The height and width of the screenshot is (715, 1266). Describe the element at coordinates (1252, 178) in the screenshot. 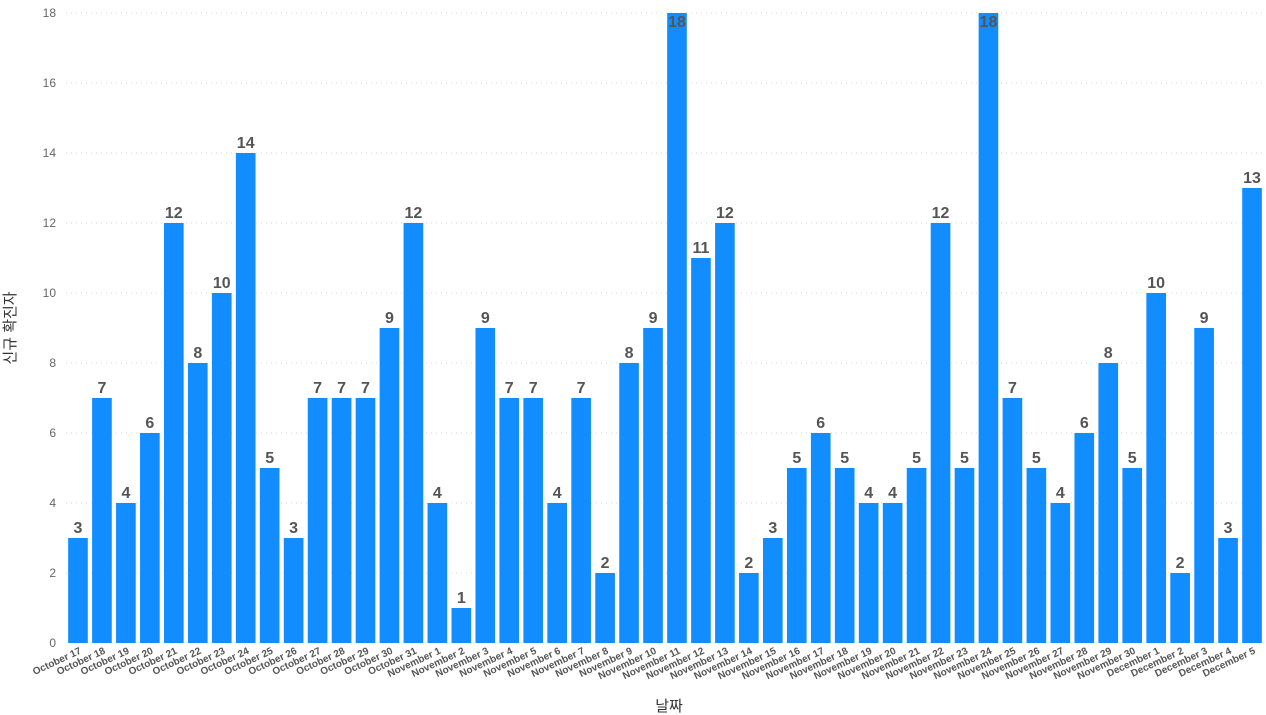

I see `data-label: 13` at that location.